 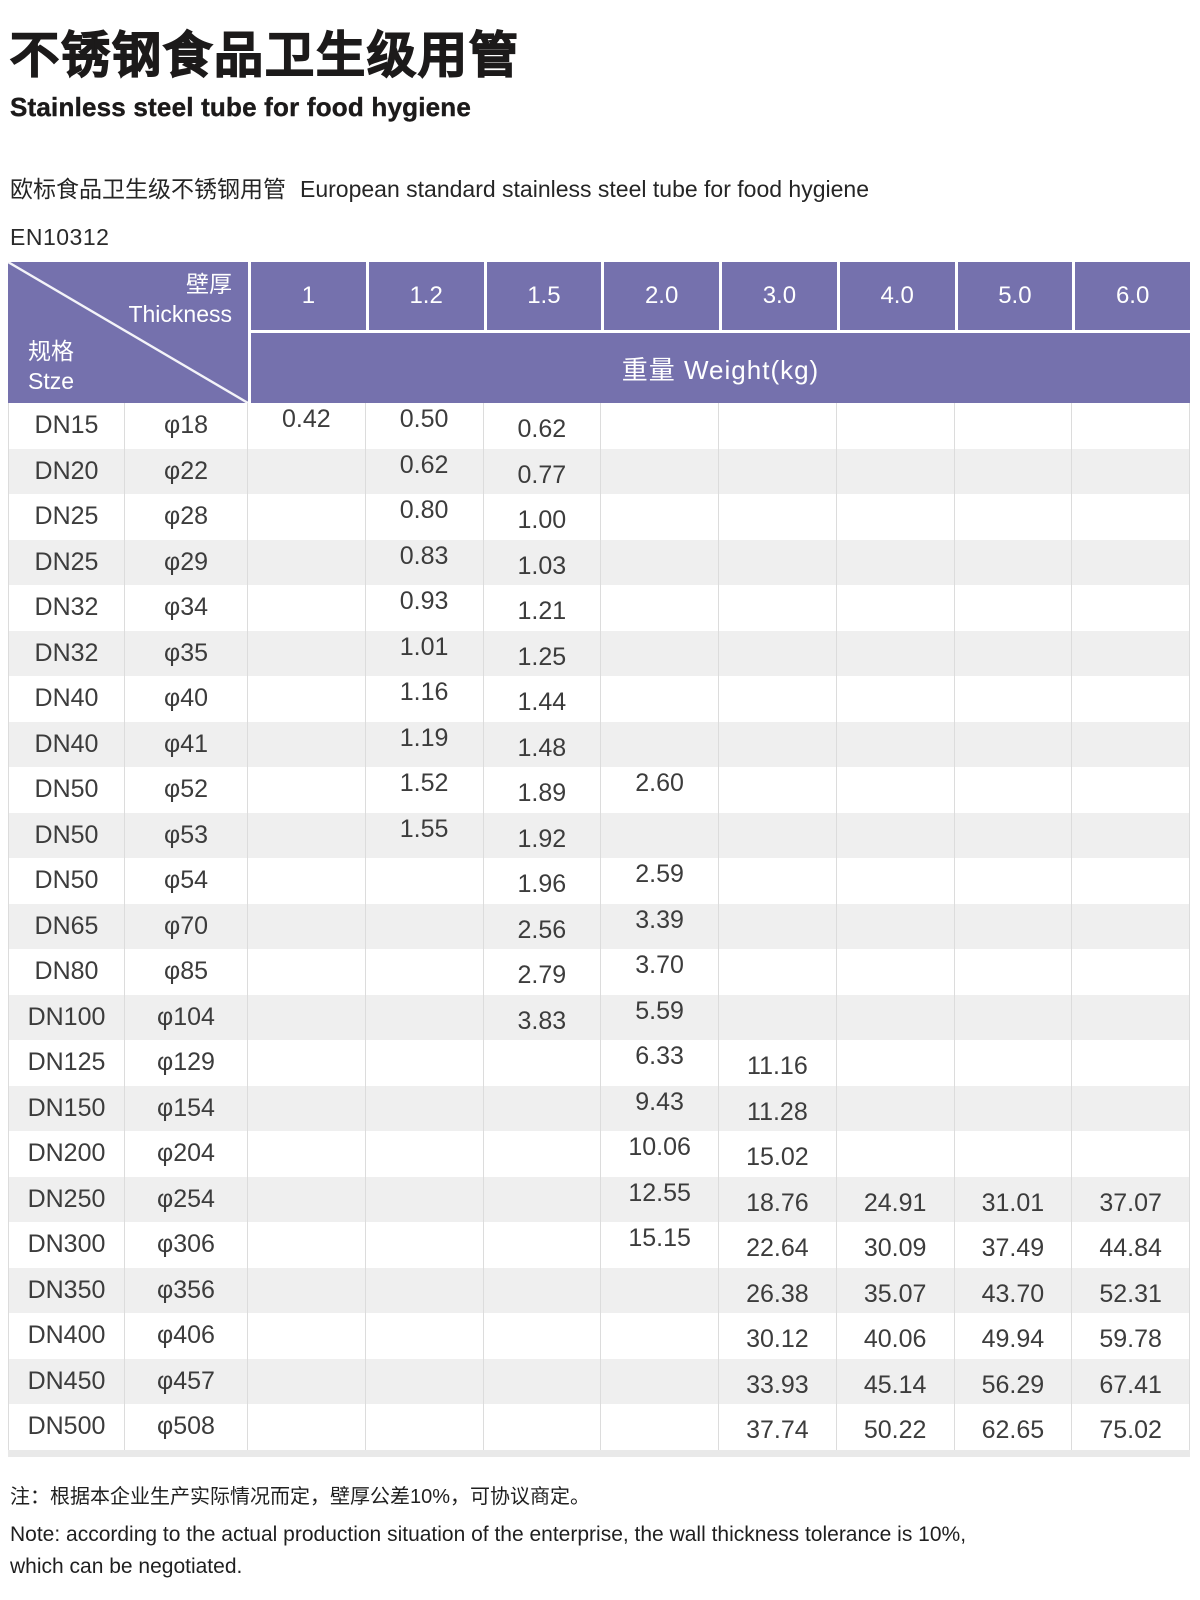 What do you see at coordinates (186, 608) in the screenshot?
I see `diameter-cell: φ34` at bounding box center [186, 608].